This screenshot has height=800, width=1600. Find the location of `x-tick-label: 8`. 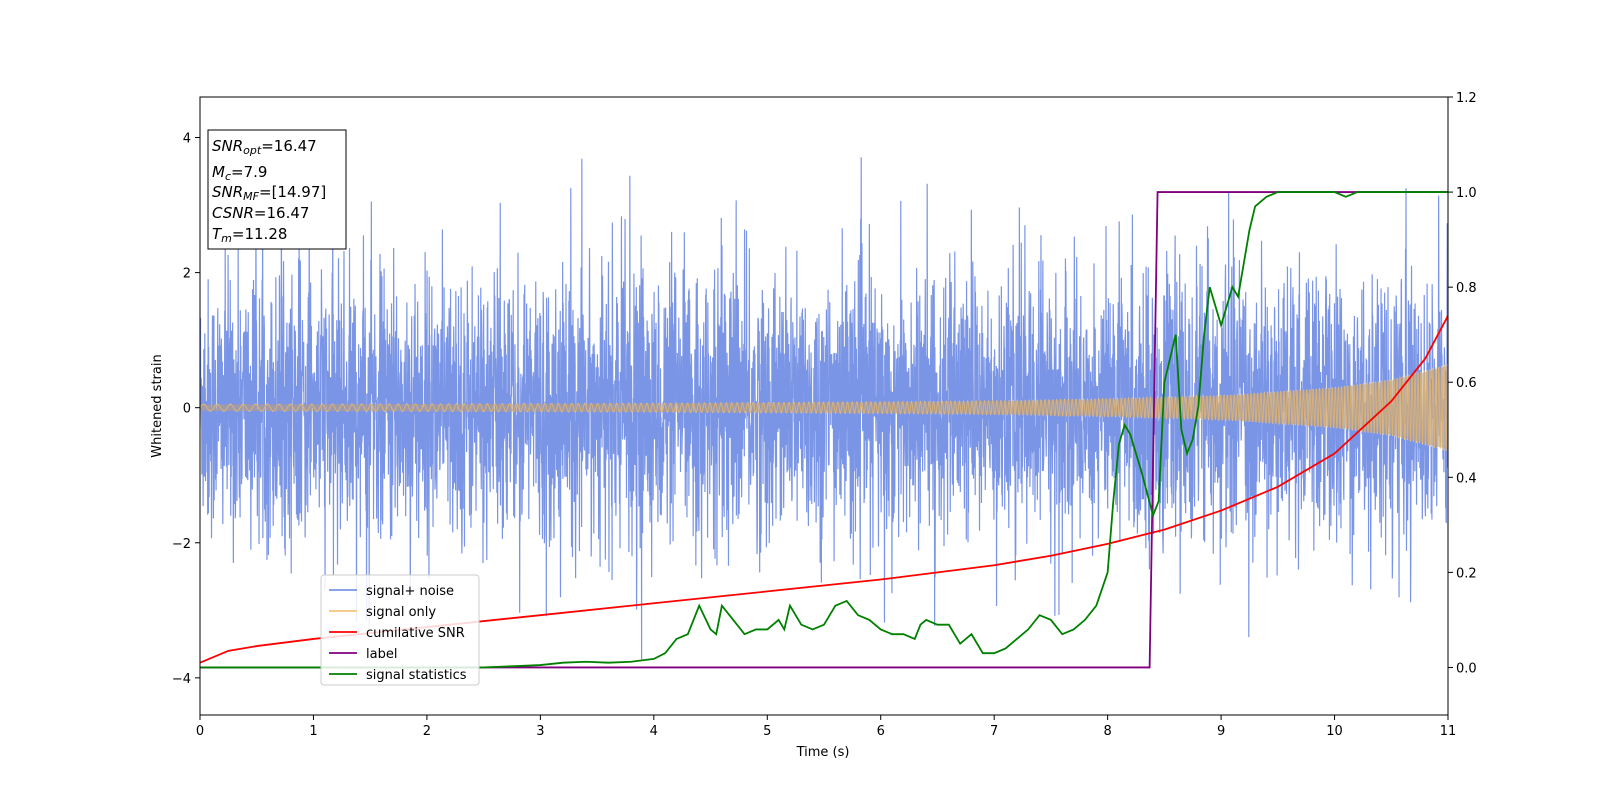

x-tick-label: 8 is located at coordinates (1107, 731).